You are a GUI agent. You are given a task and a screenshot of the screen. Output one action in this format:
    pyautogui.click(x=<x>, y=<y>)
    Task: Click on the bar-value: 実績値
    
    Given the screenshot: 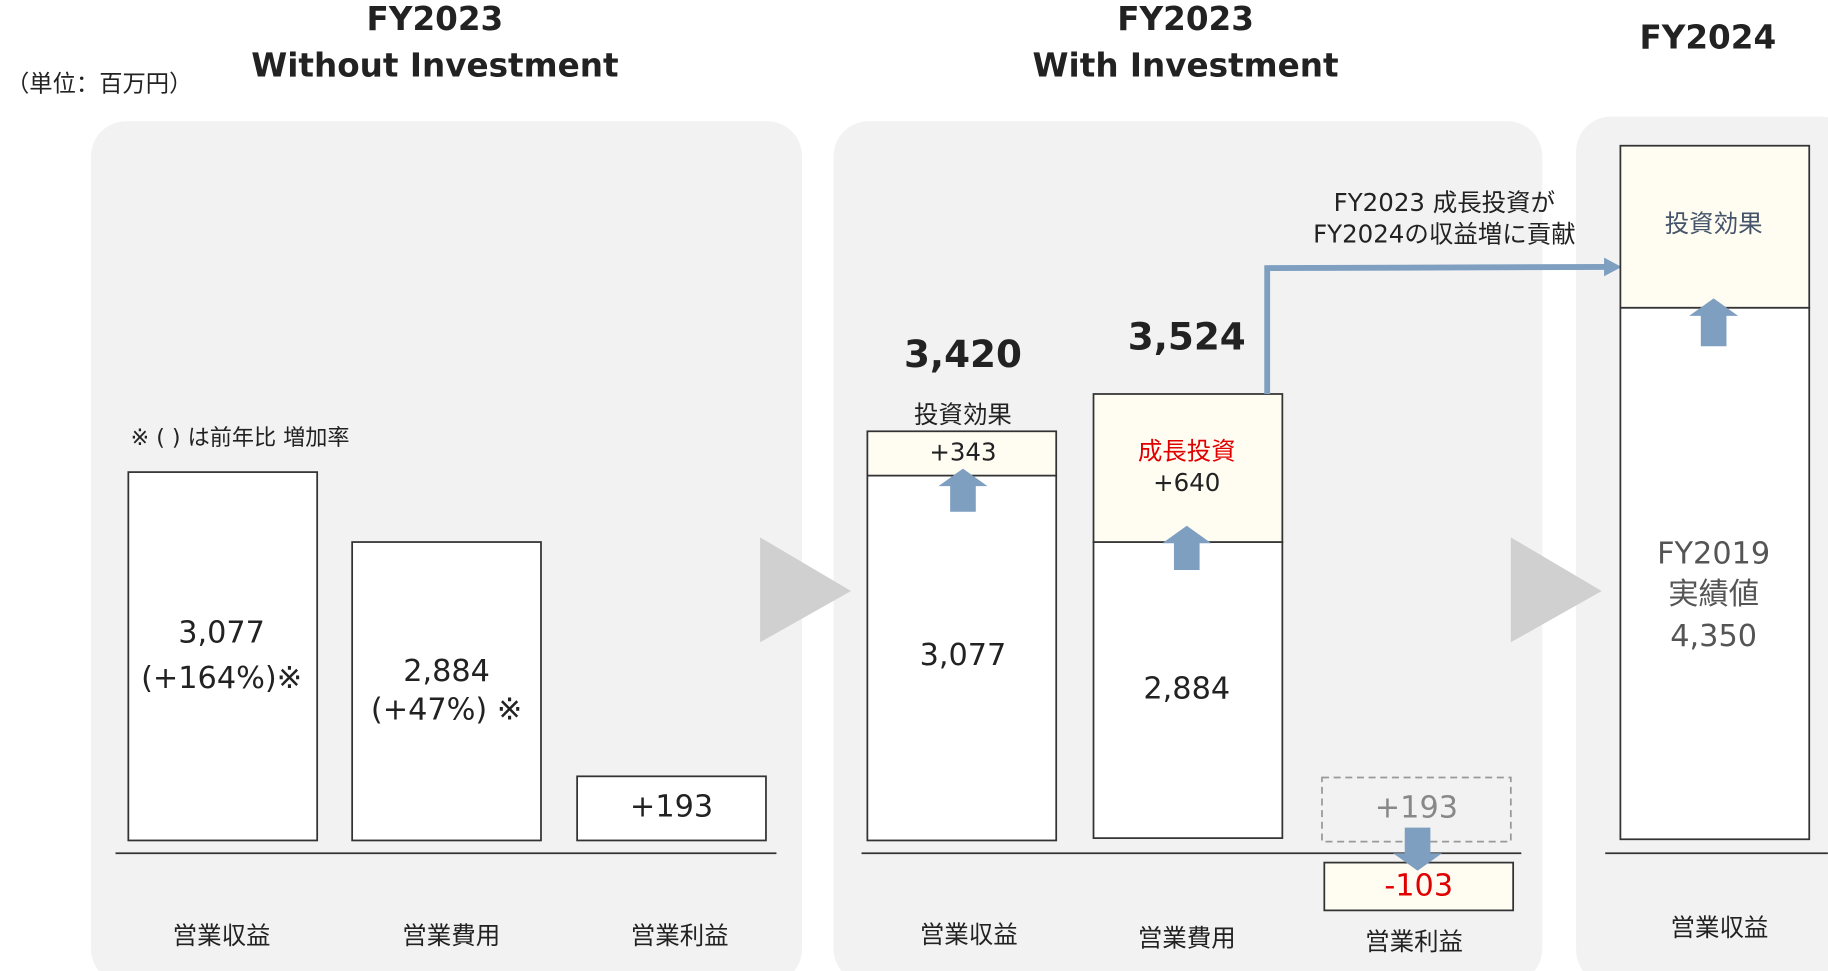 What is the action you would take?
    pyautogui.click(x=1713, y=594)
    